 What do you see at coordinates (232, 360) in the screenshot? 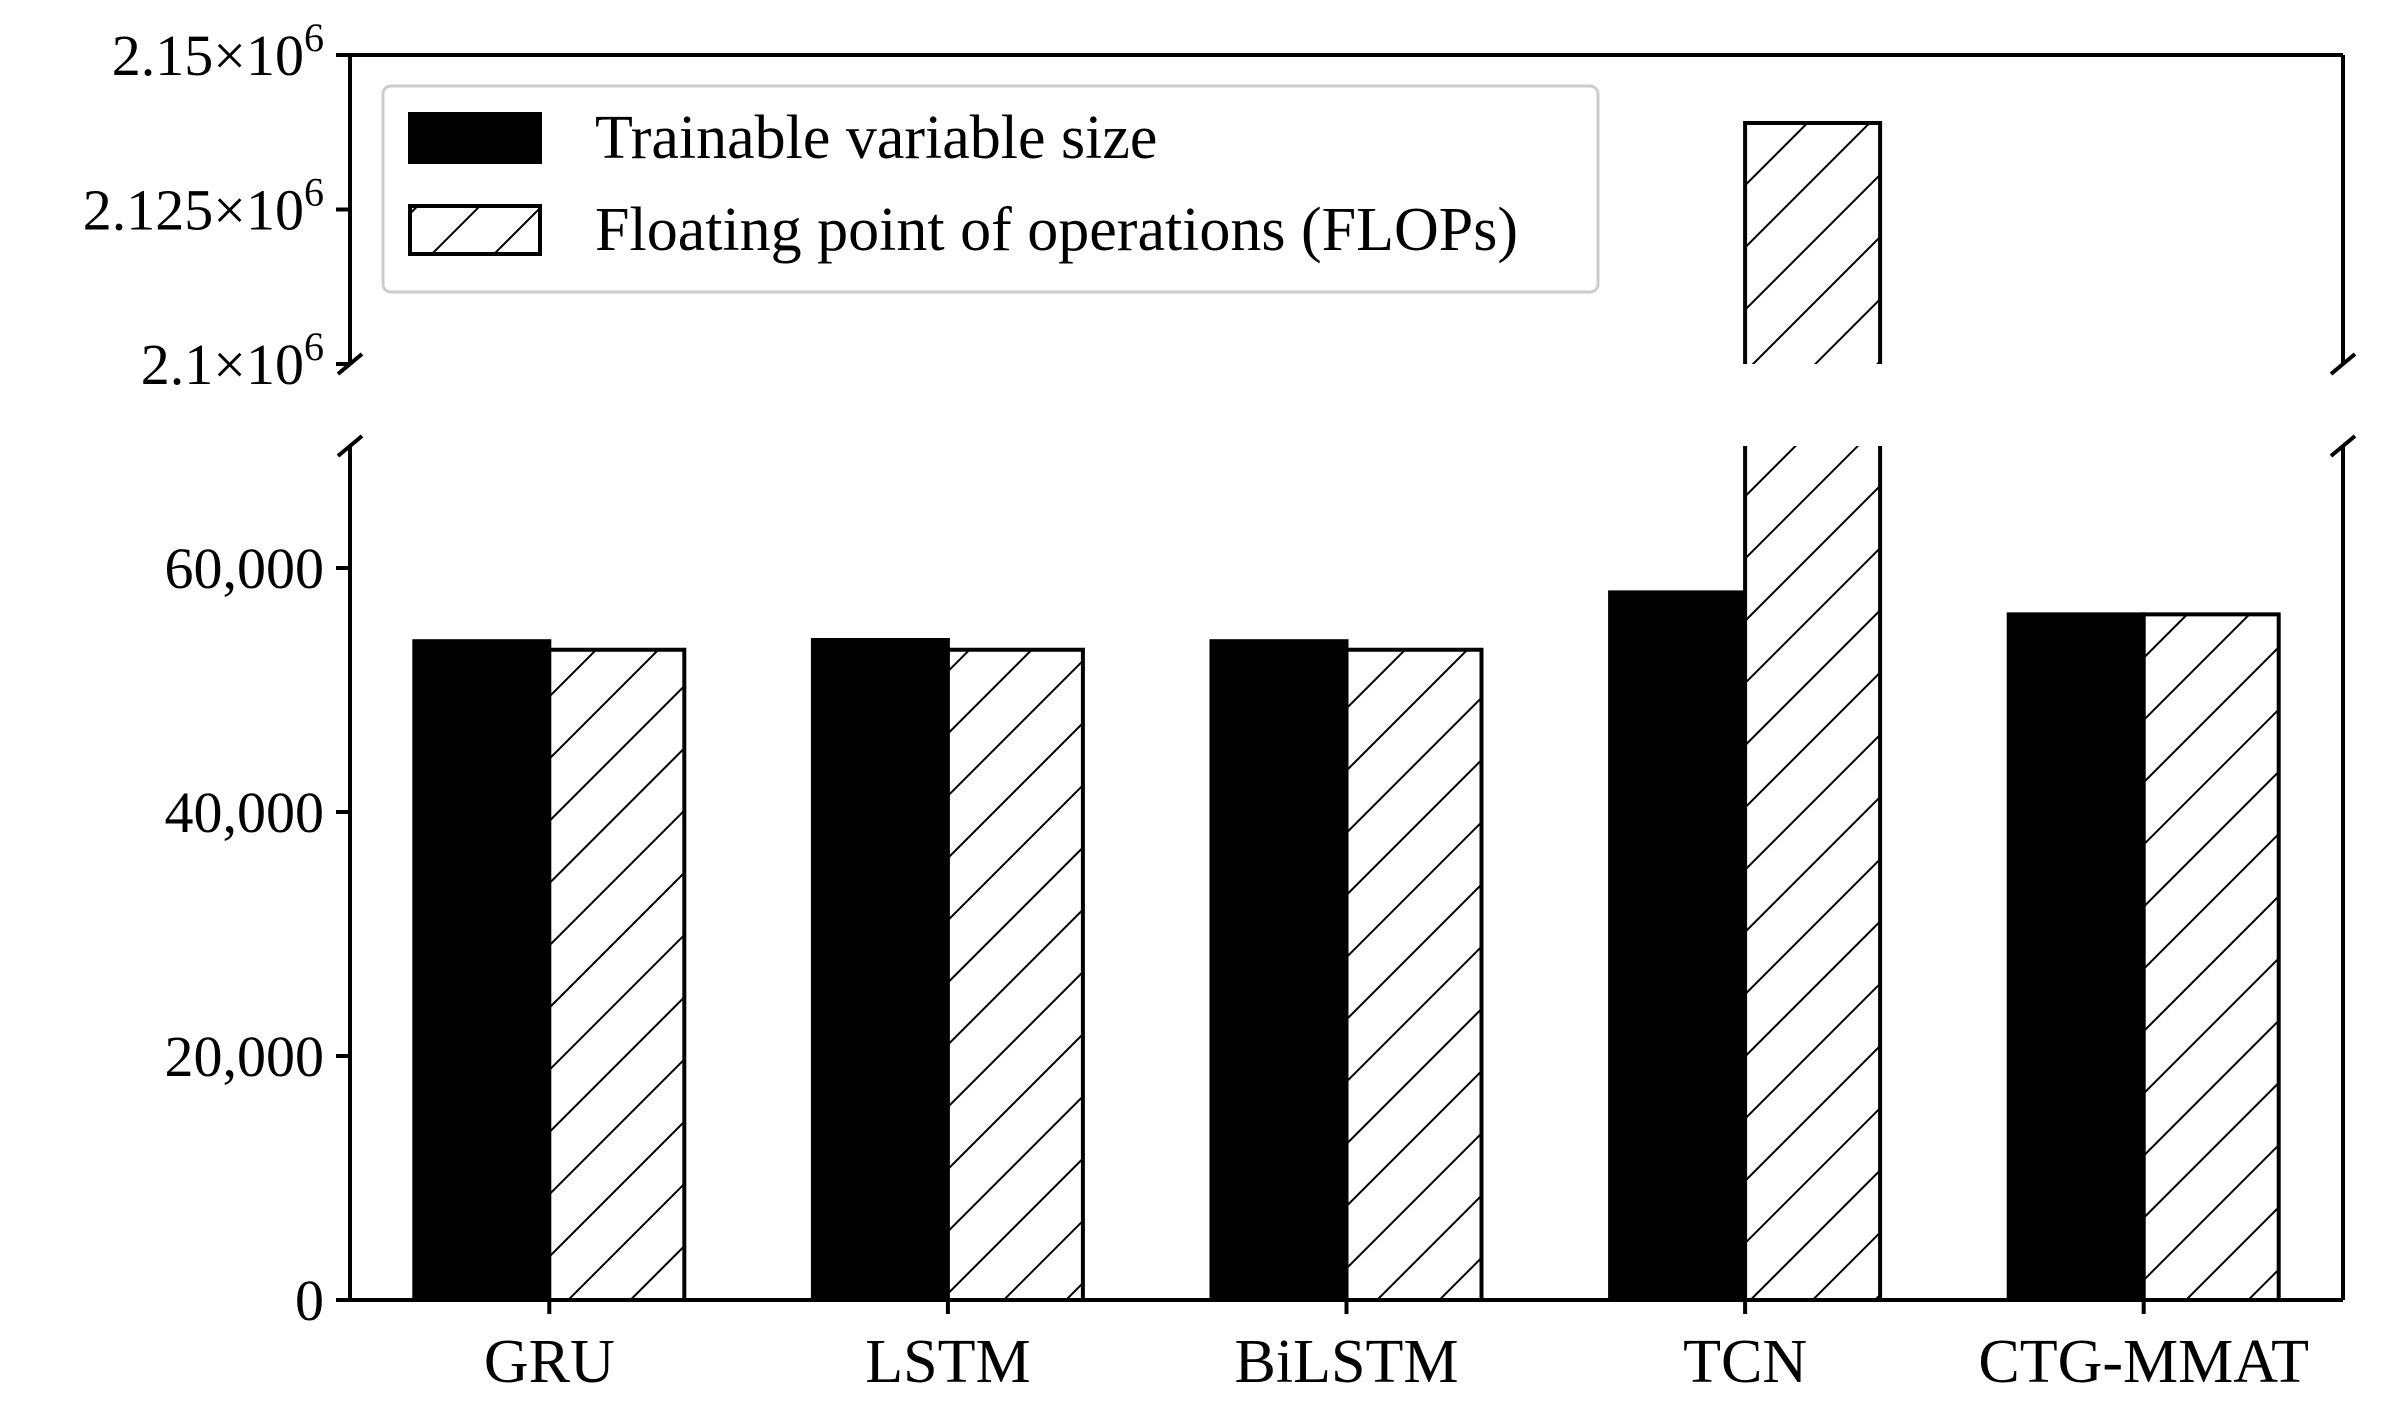
I see `y-tick-label-upper: 2.1×10⁶` at bounding box center [232, 360].